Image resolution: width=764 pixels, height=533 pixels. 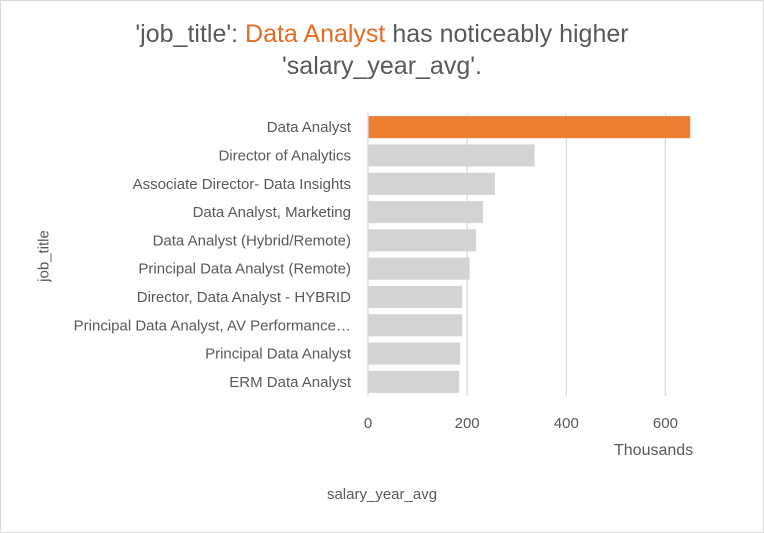 I want to click on x-axis-units-label: Thousands, so click(x=654, y=450).